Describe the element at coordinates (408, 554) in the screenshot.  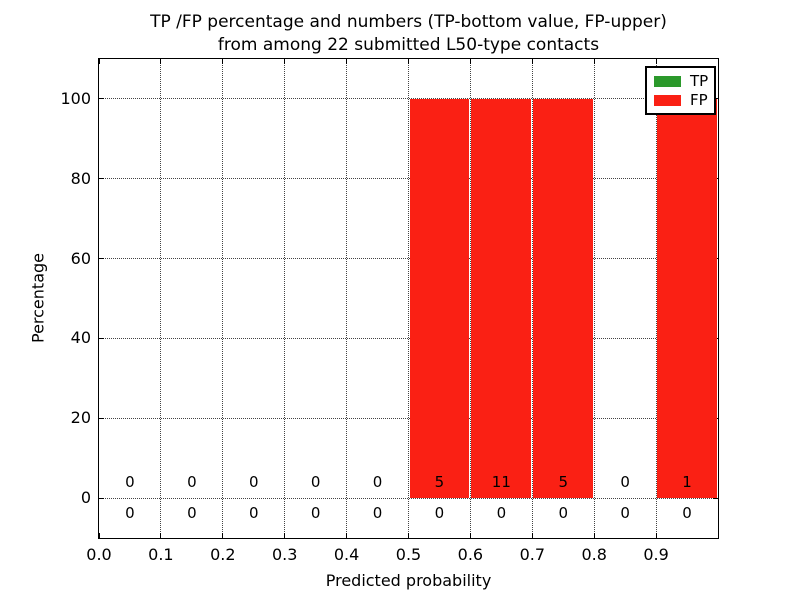
I see `x-tick-label: 0.5` at that location.